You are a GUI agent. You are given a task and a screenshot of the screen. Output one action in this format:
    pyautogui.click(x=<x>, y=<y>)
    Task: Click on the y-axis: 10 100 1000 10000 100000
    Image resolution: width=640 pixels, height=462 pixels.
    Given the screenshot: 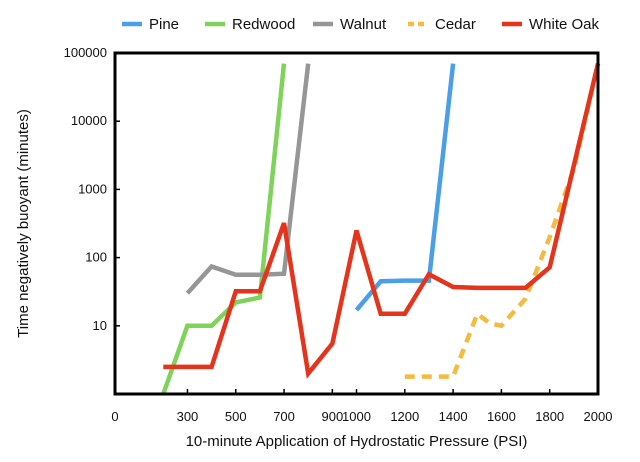 What is the action you would take?
    pyautogui.click(x=92, y=189)
    